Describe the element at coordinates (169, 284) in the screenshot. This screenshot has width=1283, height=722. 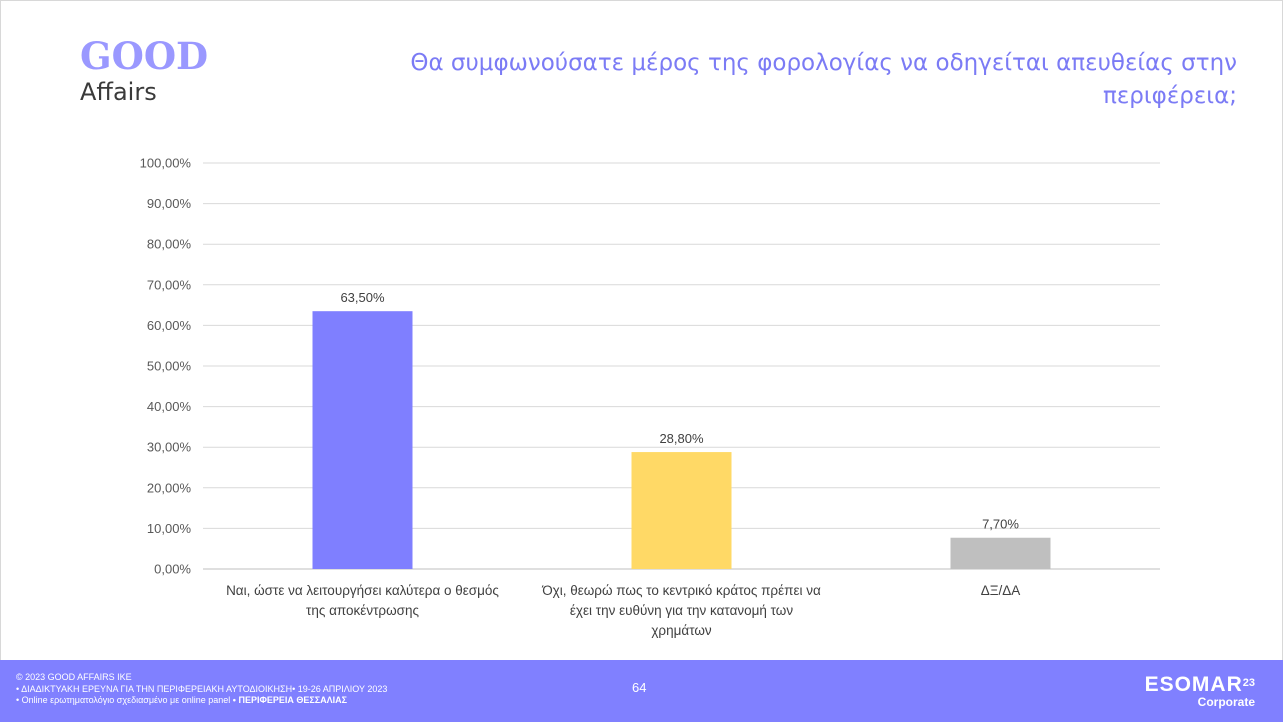
I see `y-tick-label: 70,00%` at that location.